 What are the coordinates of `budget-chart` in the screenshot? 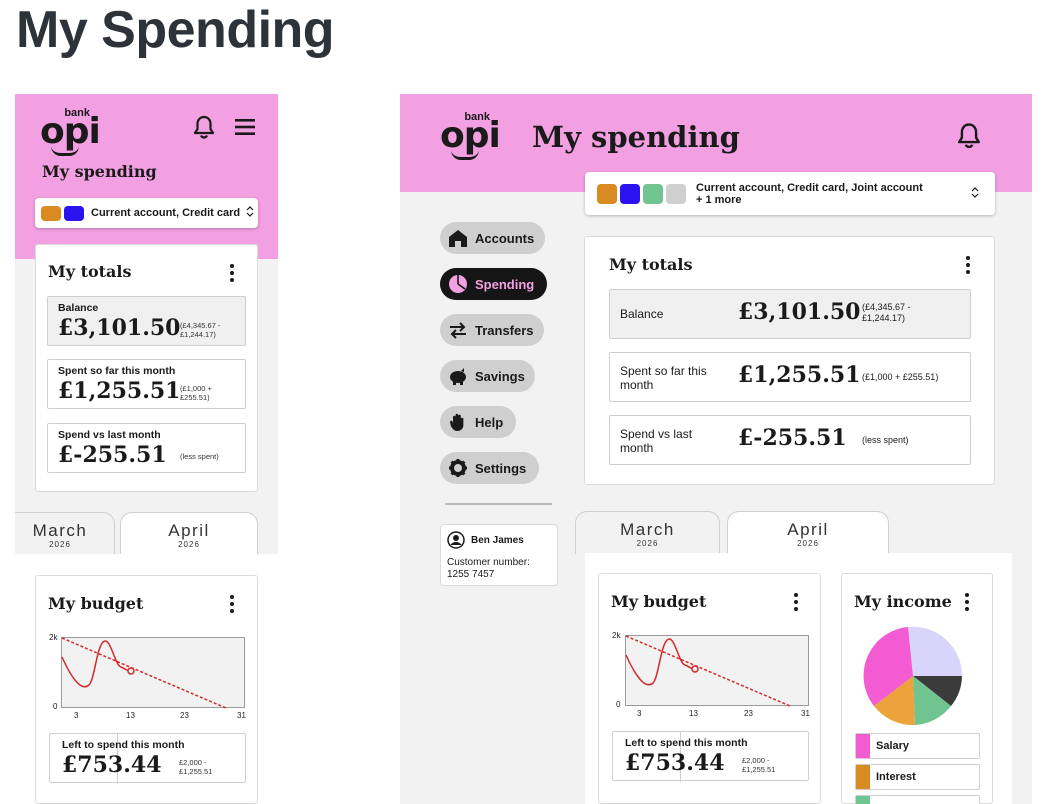 It's located at (717, 671).